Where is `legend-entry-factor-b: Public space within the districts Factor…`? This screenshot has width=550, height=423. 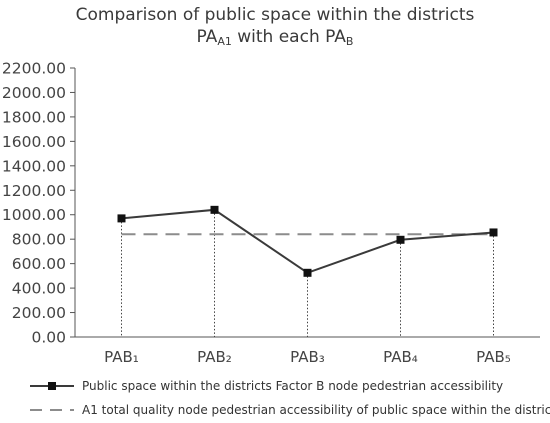
legend-entry-factor-b: Public space within the districts Factor… is located at coordinates (266, 386).